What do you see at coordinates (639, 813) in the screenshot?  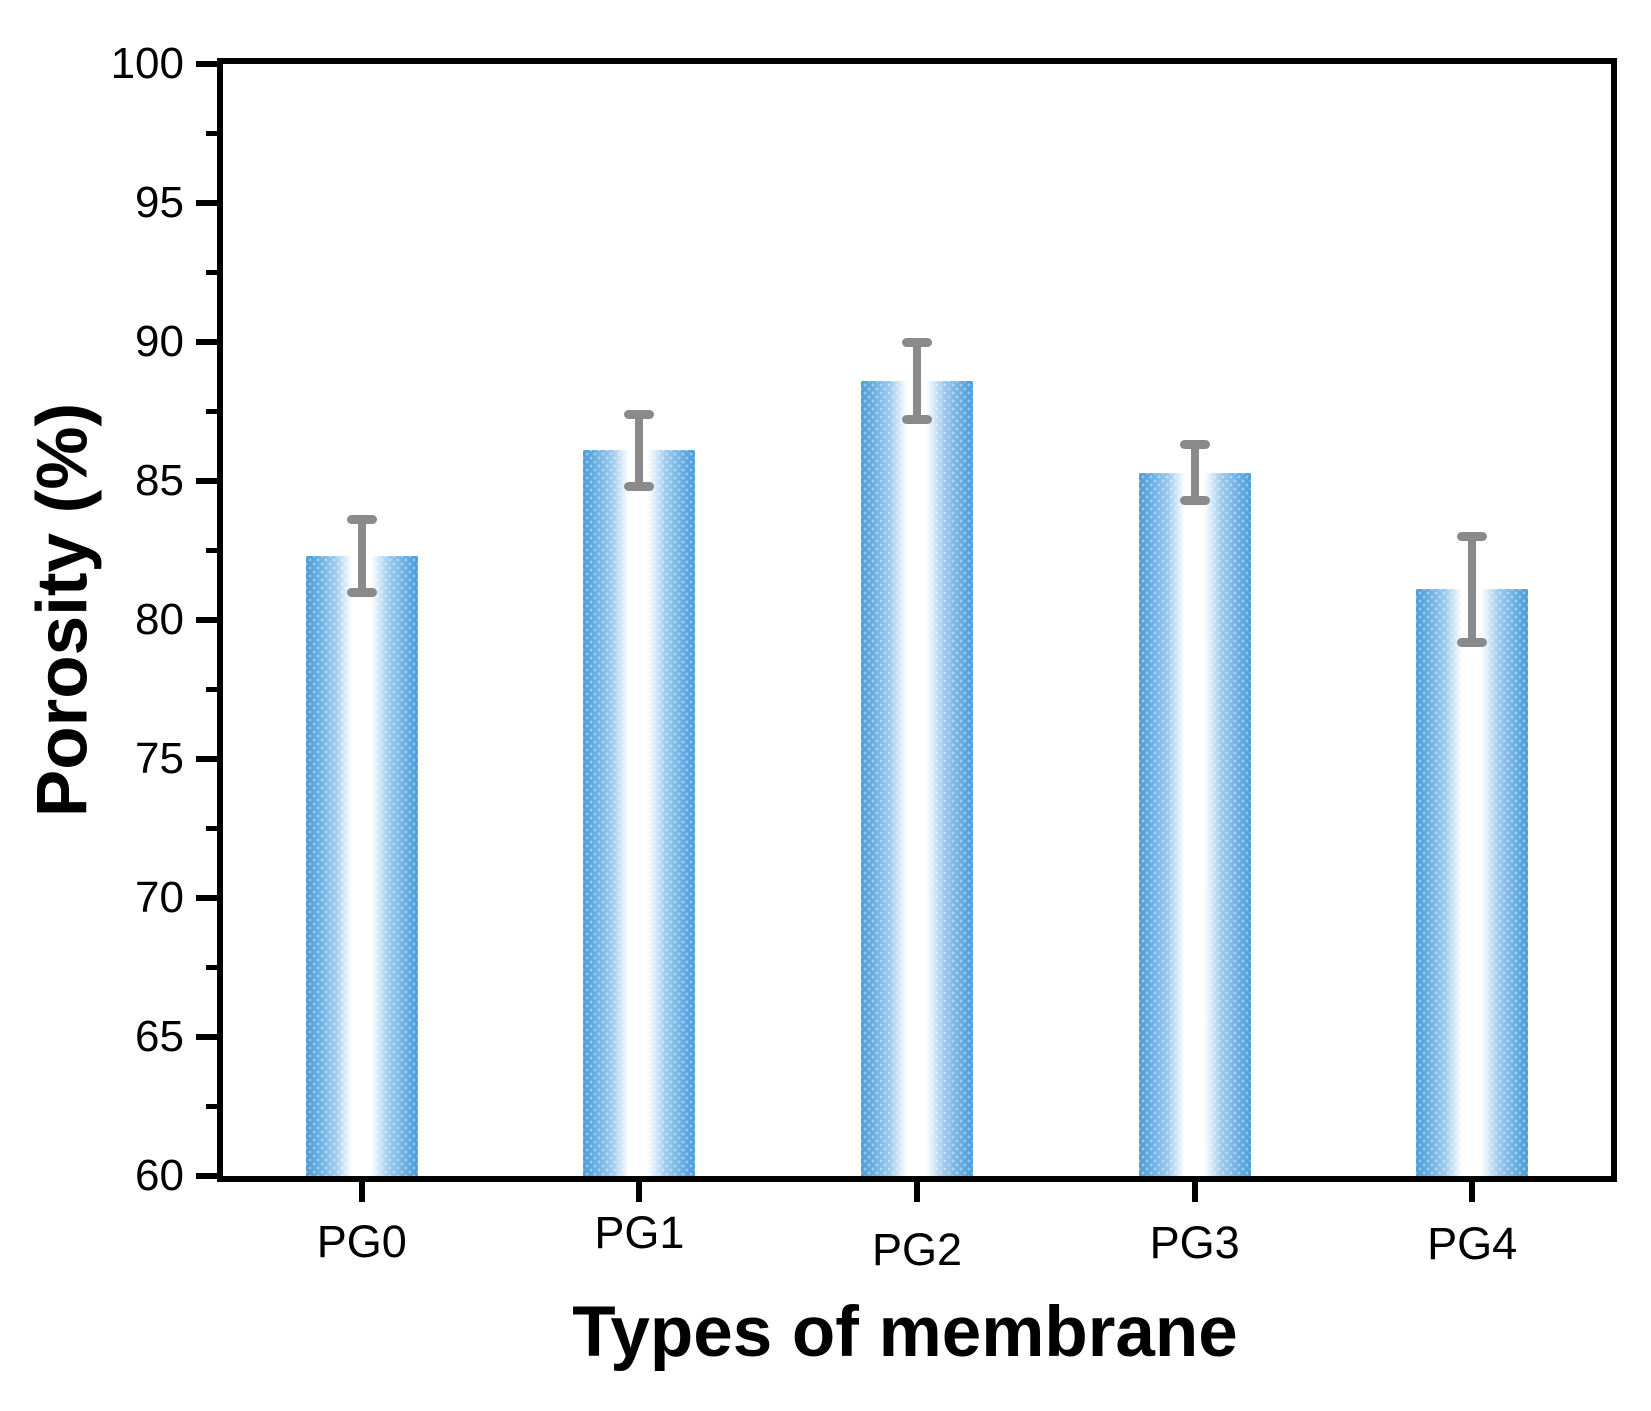 I see `bar-pg1` at bounding box center [639, 813].